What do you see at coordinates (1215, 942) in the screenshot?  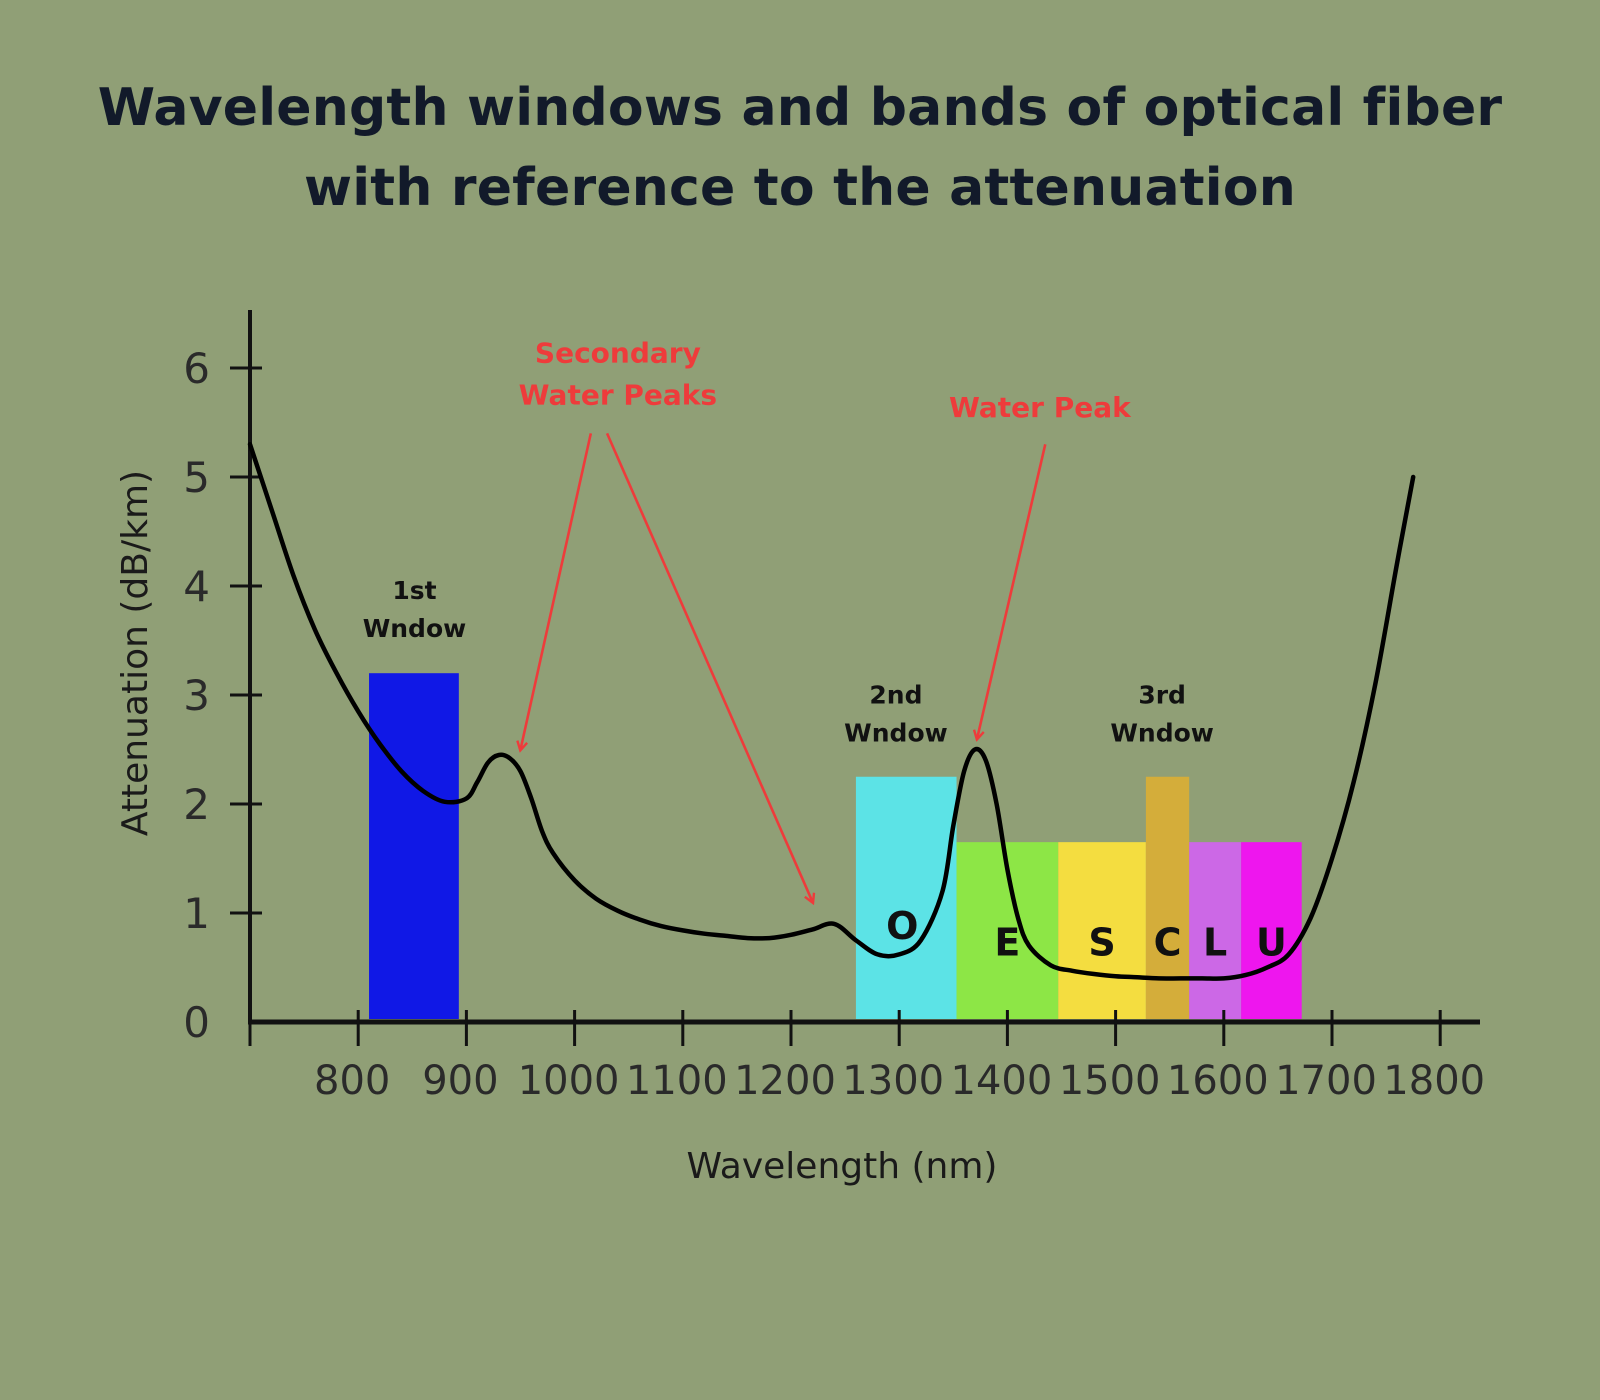 I see `band-label-l: L` at bounding box center [1215, 942].